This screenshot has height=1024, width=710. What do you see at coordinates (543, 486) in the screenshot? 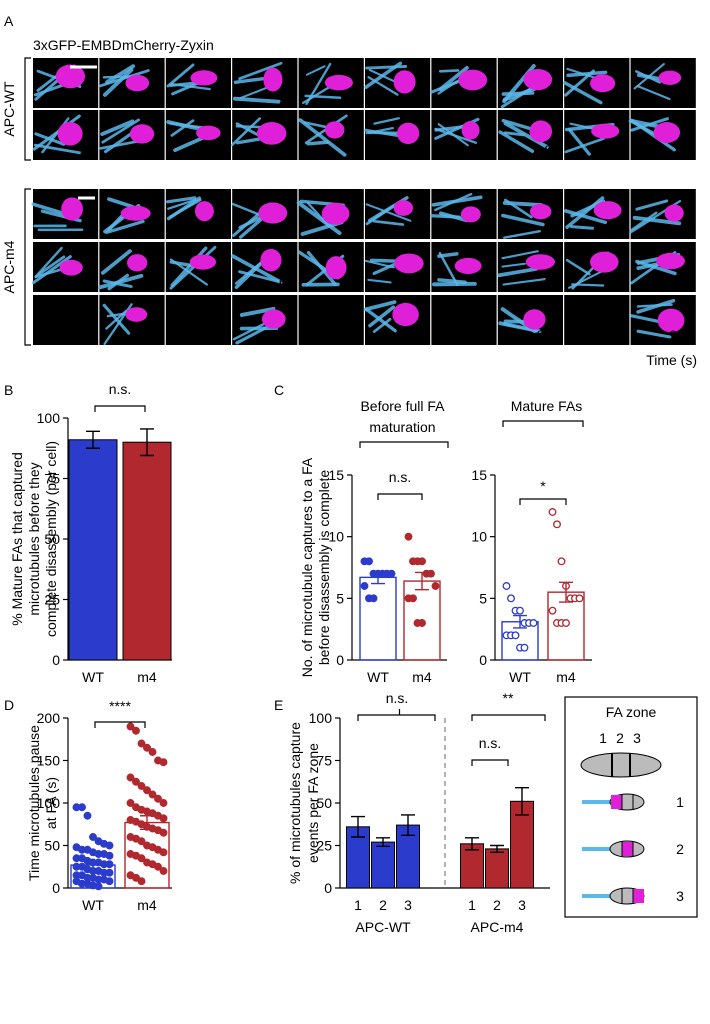
I see `significance-label: *` at bounding box center [543, 486].